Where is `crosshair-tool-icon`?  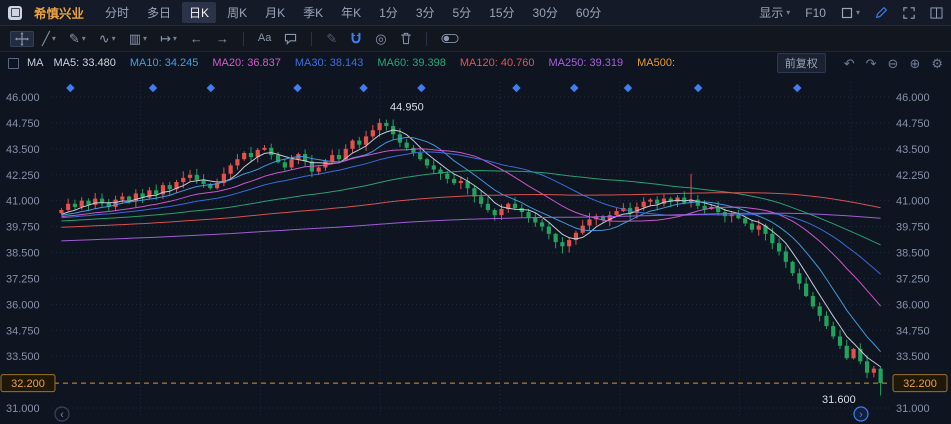 crosshair-tool-icon is located at coordinates (22, 38).